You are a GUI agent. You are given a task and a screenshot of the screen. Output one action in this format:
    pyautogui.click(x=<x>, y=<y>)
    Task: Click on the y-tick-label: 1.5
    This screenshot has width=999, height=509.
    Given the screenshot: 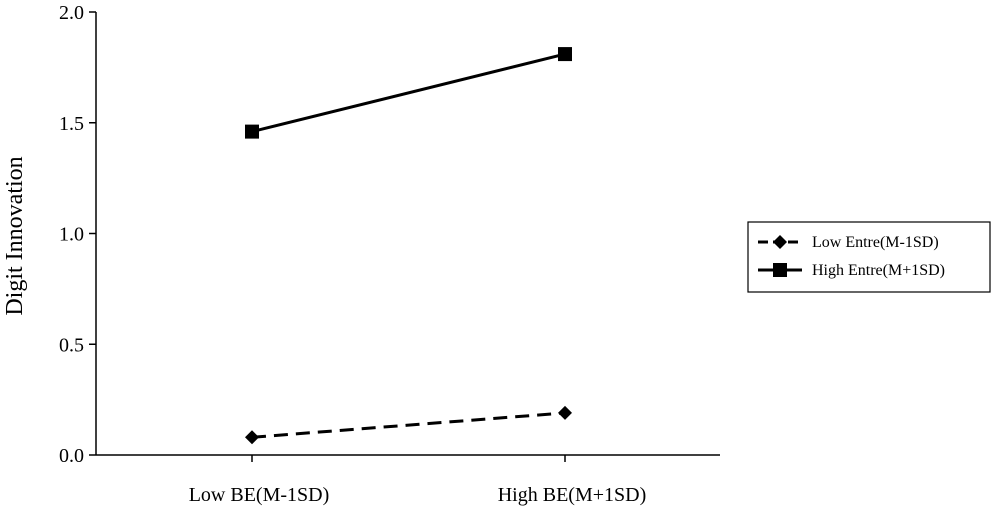 What is the action you would take?
    pyautogui.click(x=71, y=124)
    